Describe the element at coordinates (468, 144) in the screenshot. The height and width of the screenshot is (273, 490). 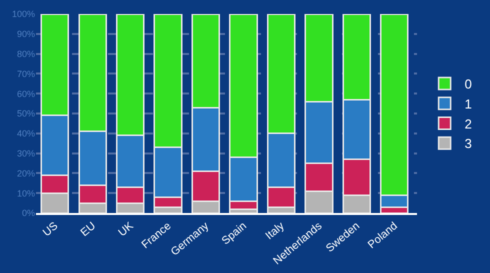
I see `legend-label: 3` at that location.